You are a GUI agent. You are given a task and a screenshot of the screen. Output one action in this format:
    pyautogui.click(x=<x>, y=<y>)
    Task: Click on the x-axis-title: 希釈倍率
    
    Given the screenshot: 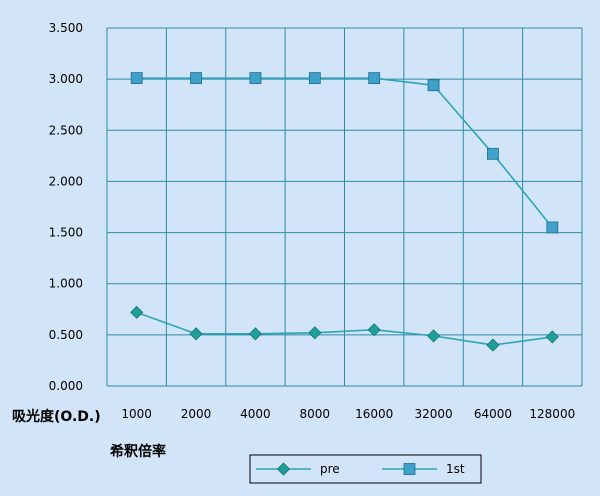 What is the action you would take?
    pyautogui.click(x=138, y=451)
    